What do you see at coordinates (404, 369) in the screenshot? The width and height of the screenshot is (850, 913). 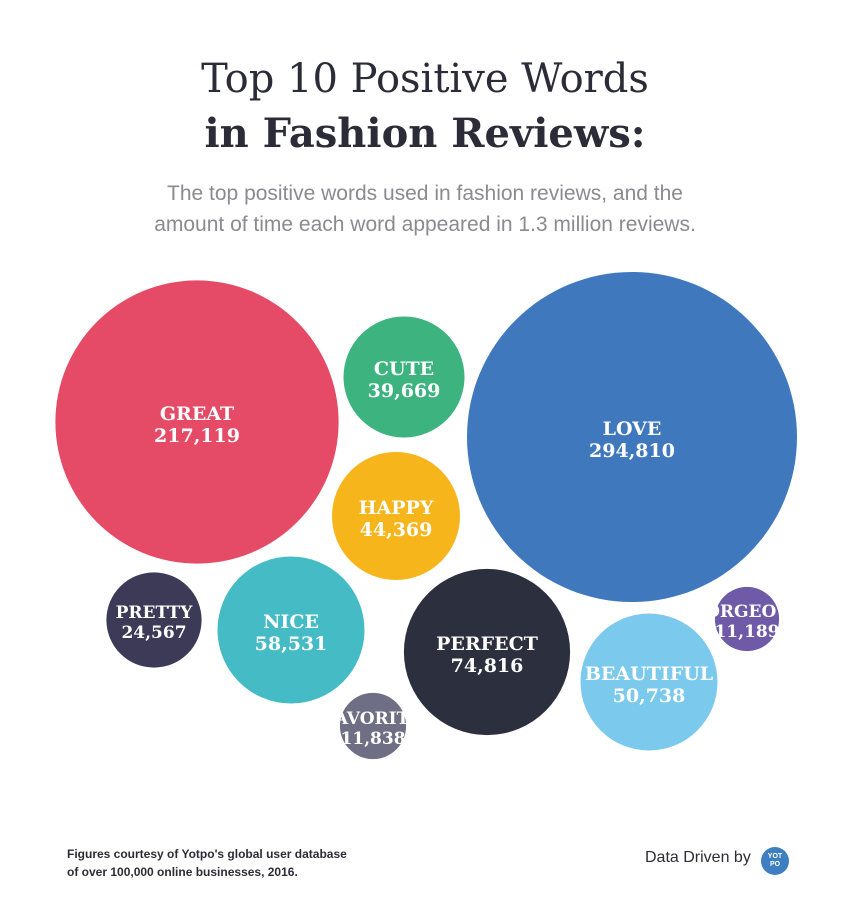 I see `bubble-cute-word: CUTE` at bounding box center [404, 369].